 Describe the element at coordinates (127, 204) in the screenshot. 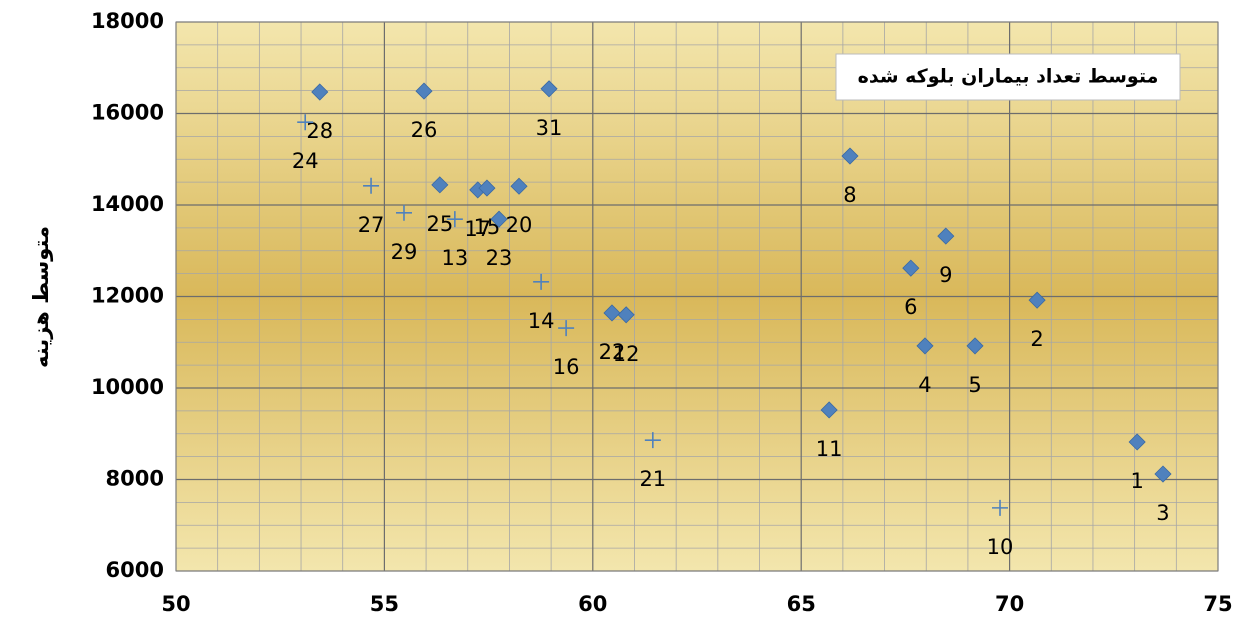

I see `y-tick-label: 14000` at that location.